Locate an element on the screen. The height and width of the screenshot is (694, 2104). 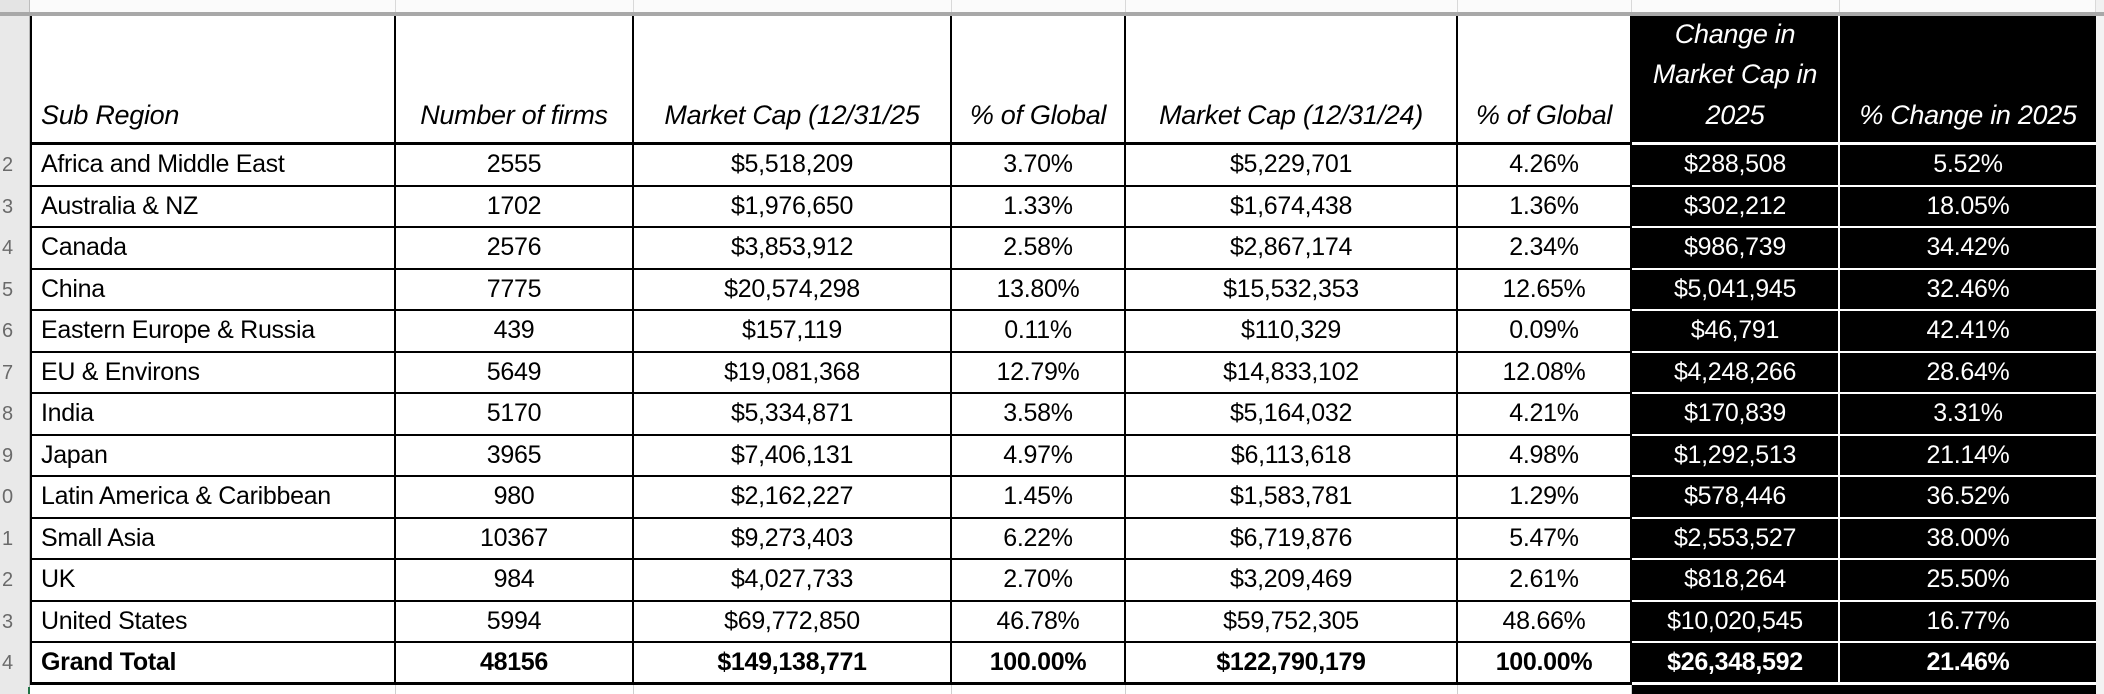
row-number: 1 is located at coordinates (8, 538).